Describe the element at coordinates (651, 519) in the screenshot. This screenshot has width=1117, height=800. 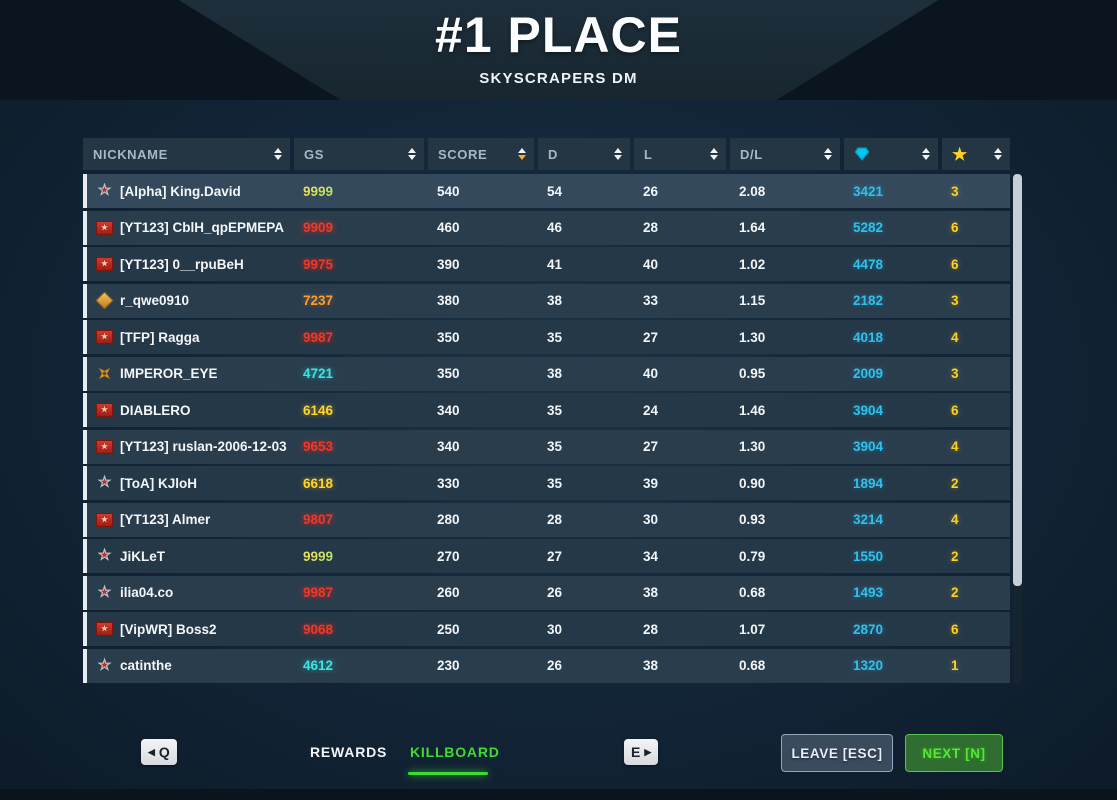
I see `l-value: 30` at that location.